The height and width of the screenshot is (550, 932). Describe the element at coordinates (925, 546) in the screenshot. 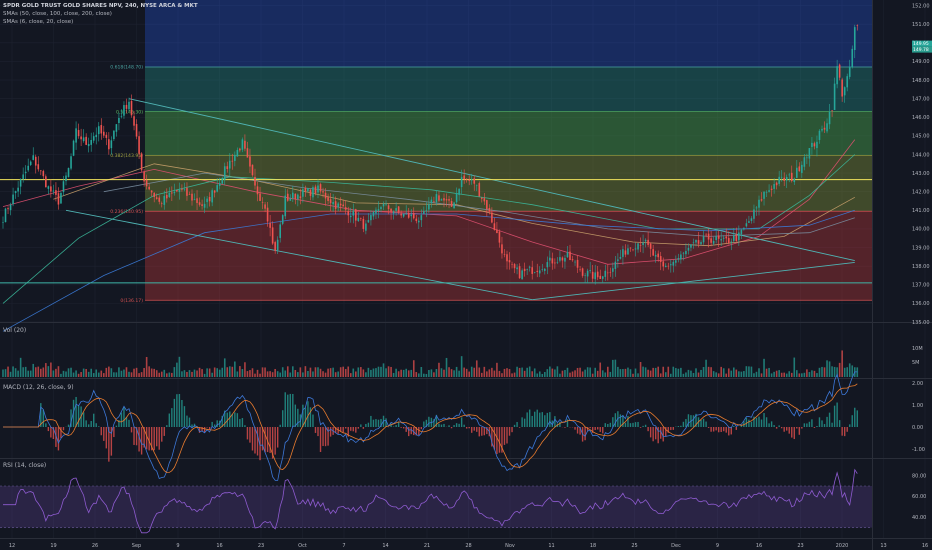

I see `time-tick-label: 16` at that location.